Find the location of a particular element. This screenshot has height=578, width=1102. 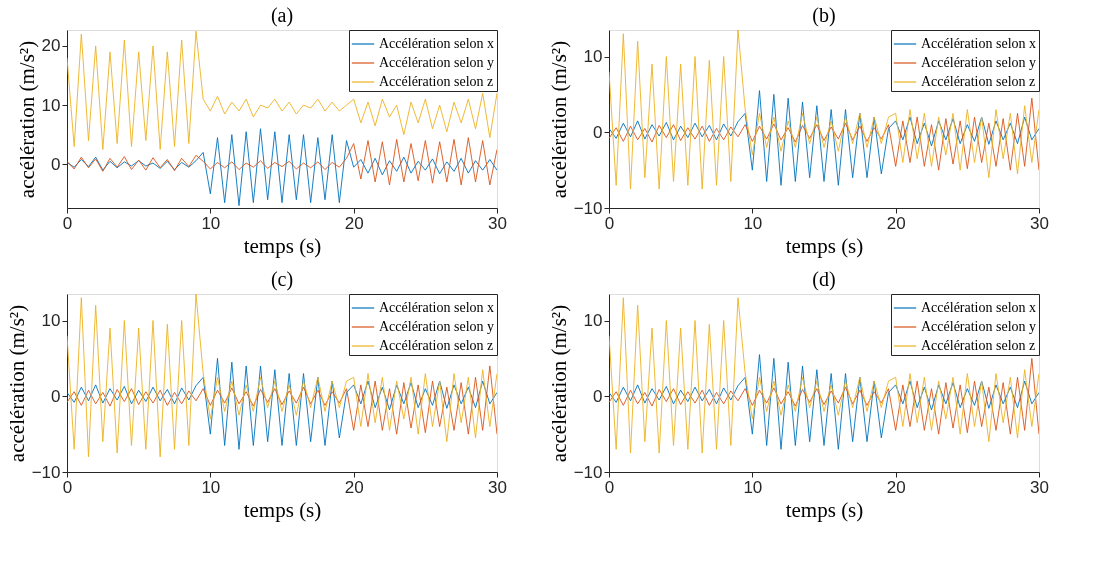

chart-title: (c) is located at coordinates (282, 279).